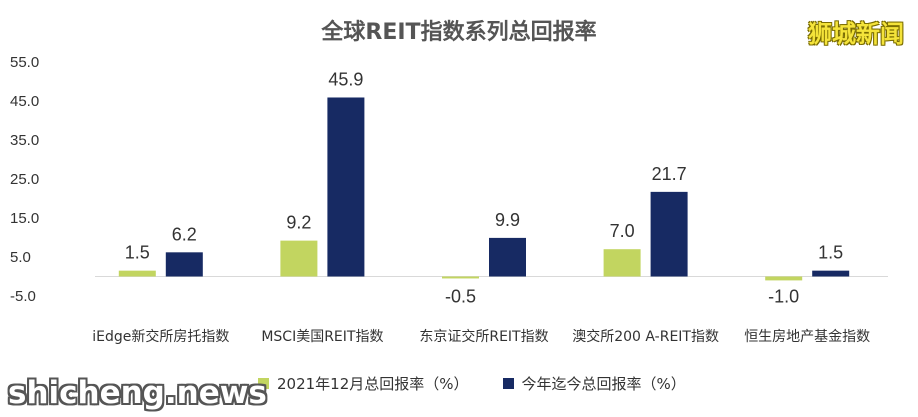 The height and width of the screenshot is (417, 918). What do you see at coordinates (783, 297) in the screenshot?
I see `value-label-december: -1.0` at bounding box center [783, 297].